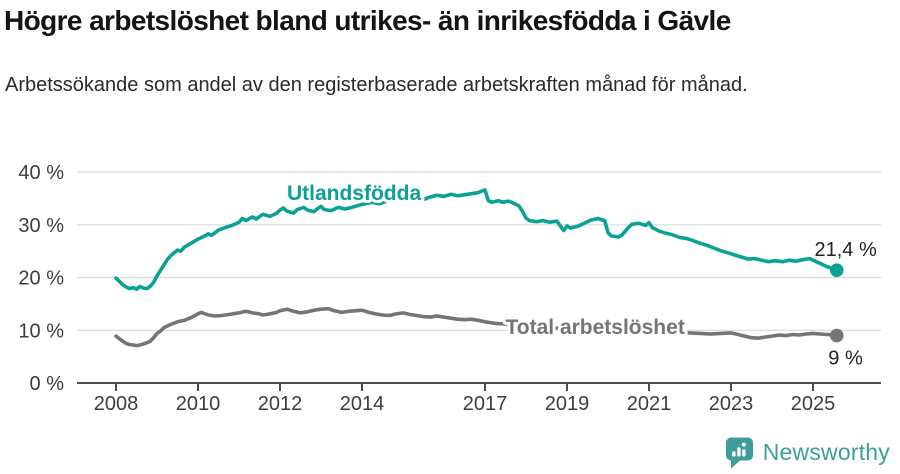  Describe the element at coordinates (567, 404) in the screenshot. I see `x-axis-tick-label: 2019` at that location.